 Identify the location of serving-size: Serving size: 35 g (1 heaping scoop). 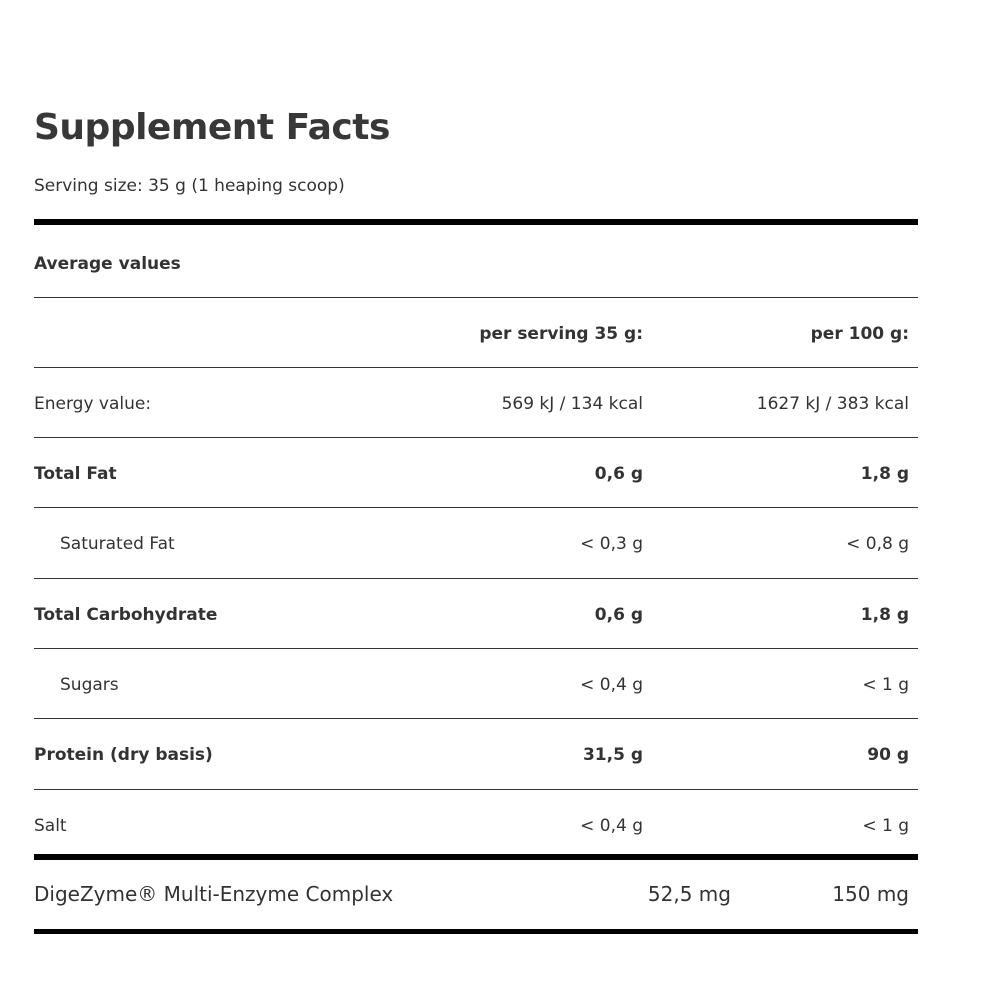
(189, 186).